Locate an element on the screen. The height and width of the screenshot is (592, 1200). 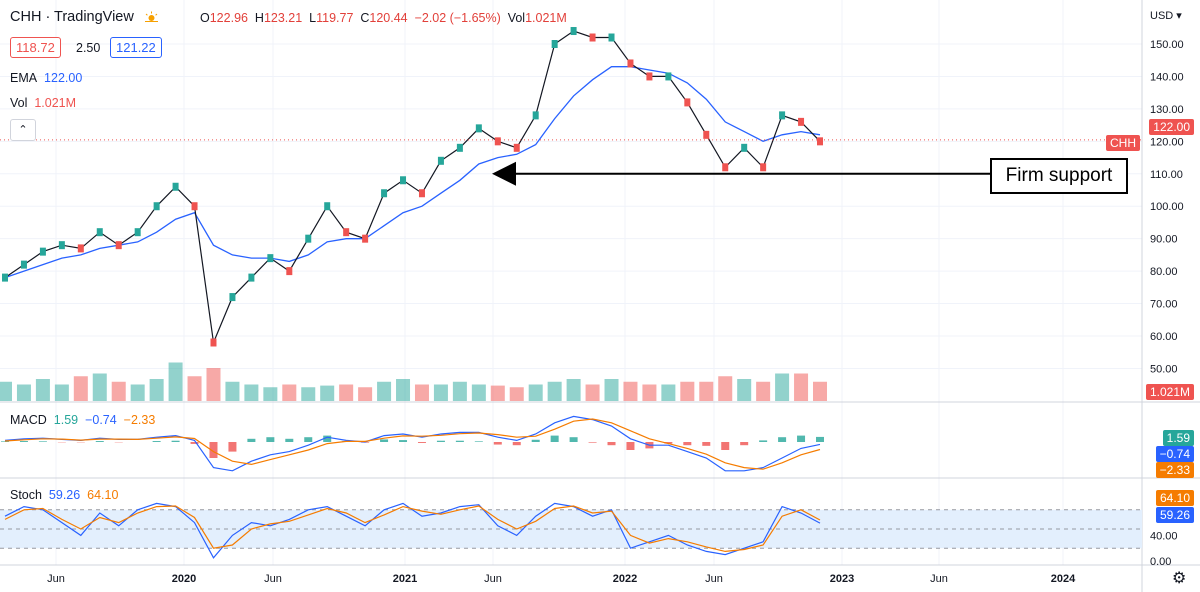
time-tick-label: 2022 is located at coordinates (625, 579).